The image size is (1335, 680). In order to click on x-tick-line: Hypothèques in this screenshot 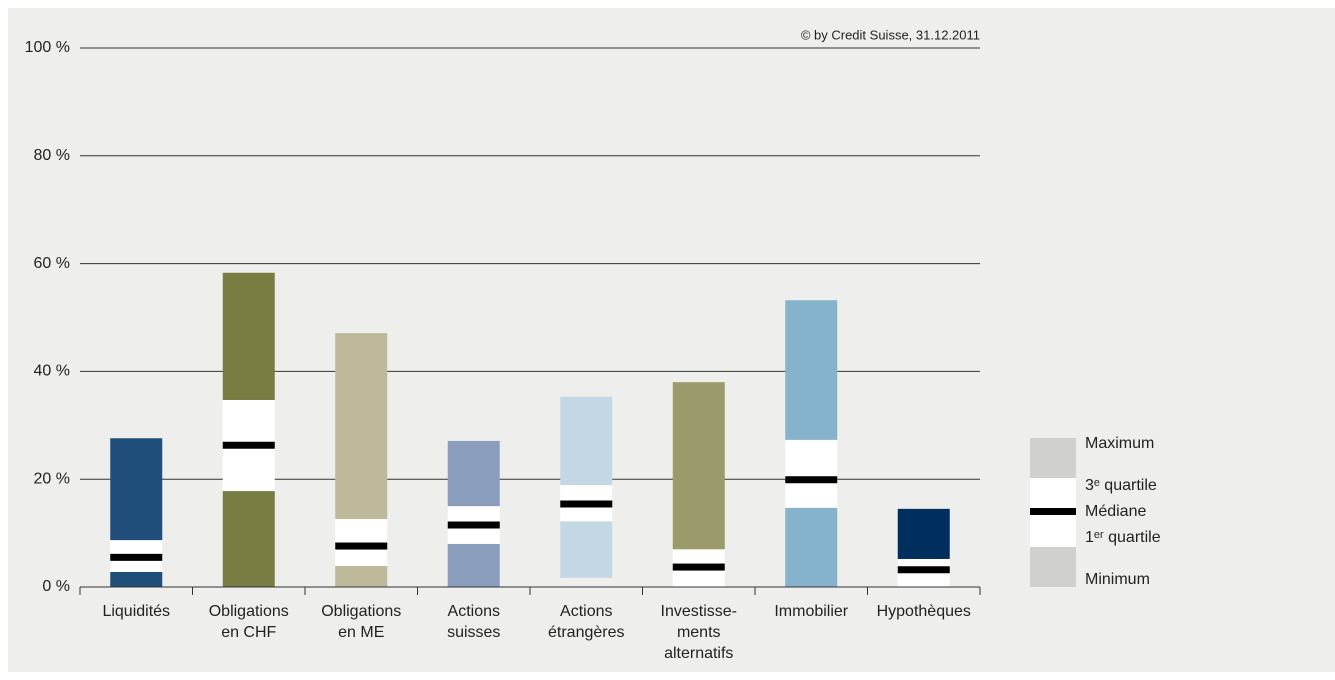, I will do `click(924, 611)`.